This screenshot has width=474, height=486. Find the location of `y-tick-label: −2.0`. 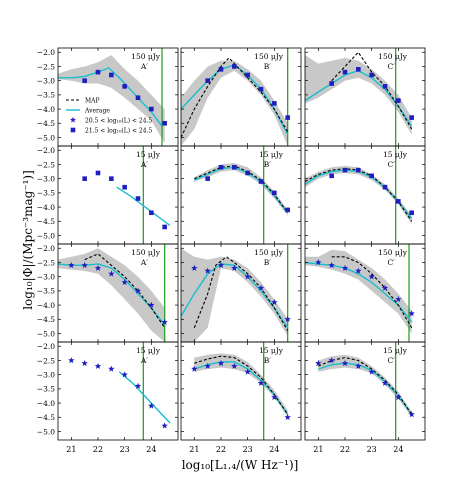

y-tick-label: −2.0 is located at coordinates (46, 346).